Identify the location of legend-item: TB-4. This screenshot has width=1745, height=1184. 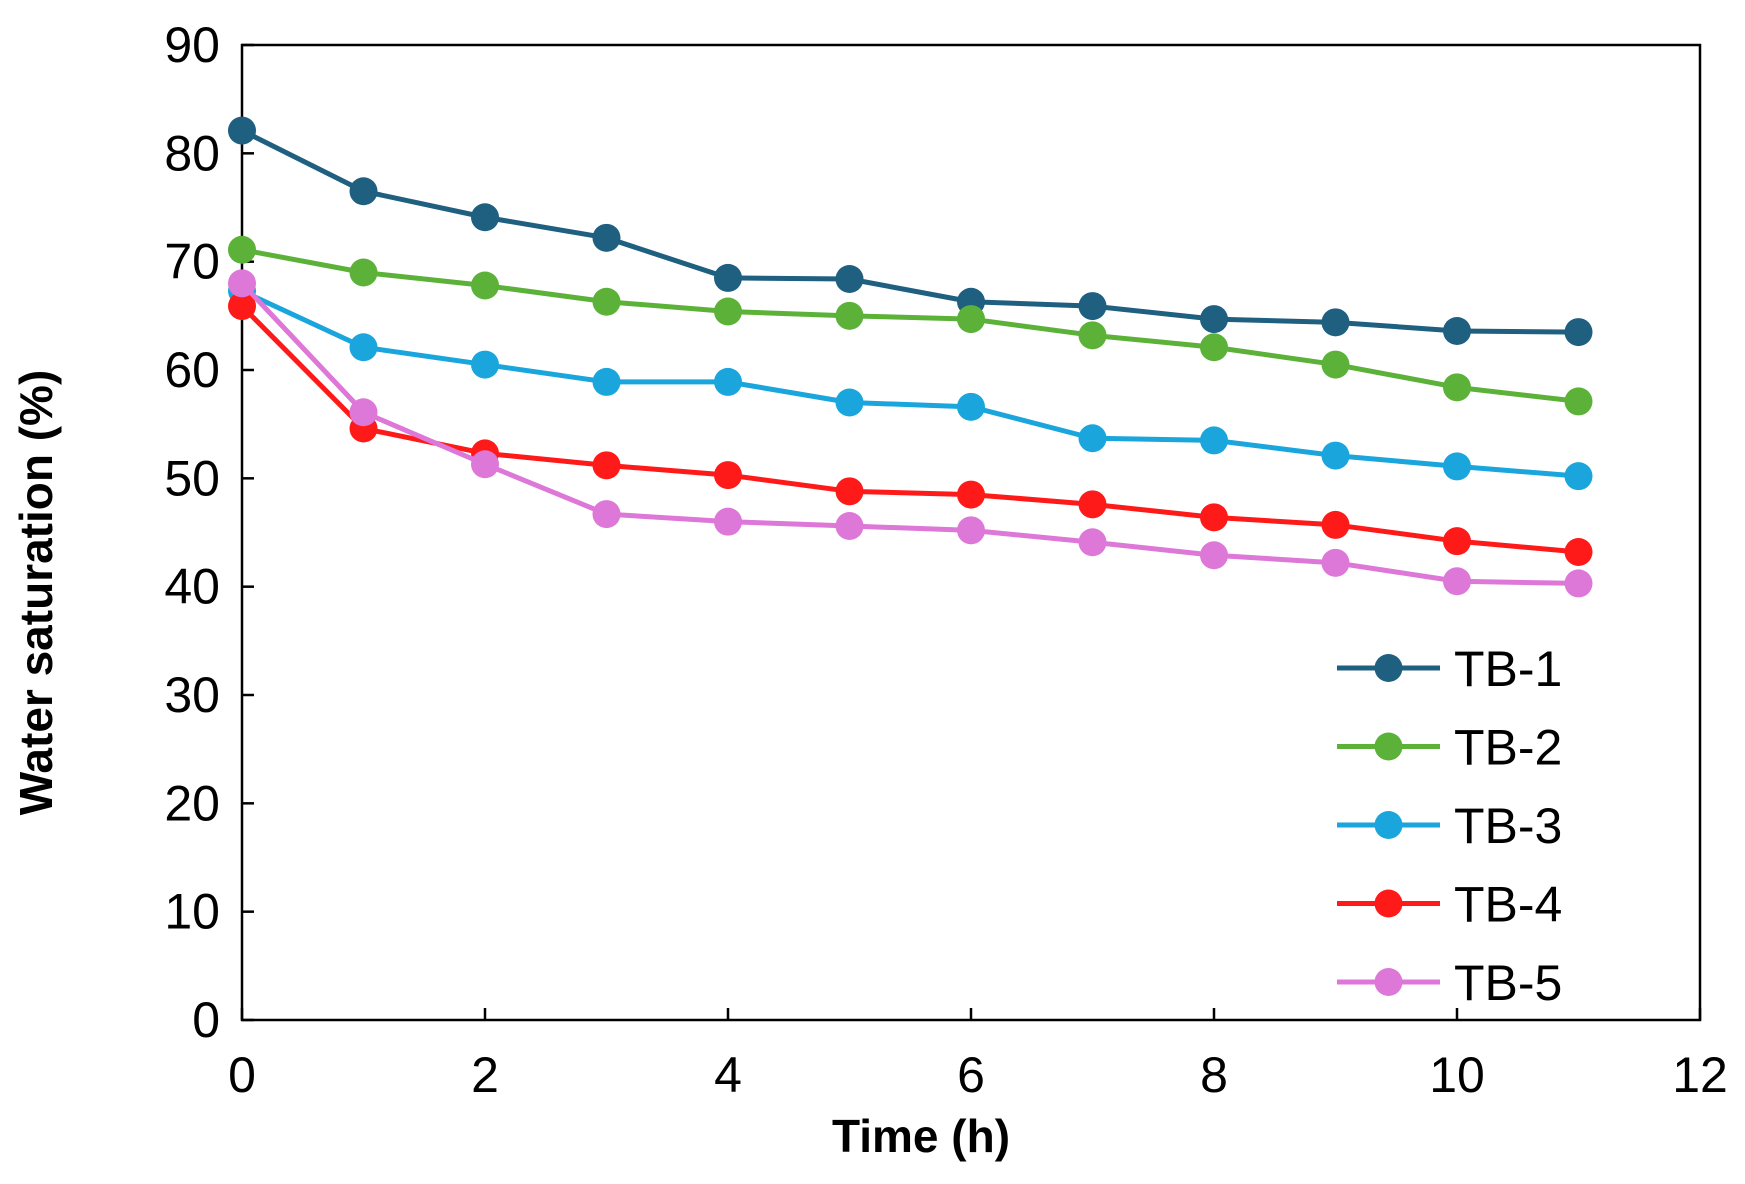
(1449, 905).